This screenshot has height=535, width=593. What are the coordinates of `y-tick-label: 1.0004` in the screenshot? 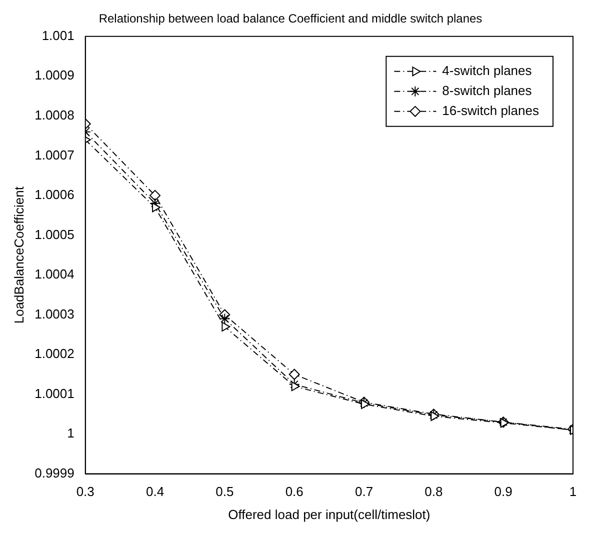 It's located at (54, 274).